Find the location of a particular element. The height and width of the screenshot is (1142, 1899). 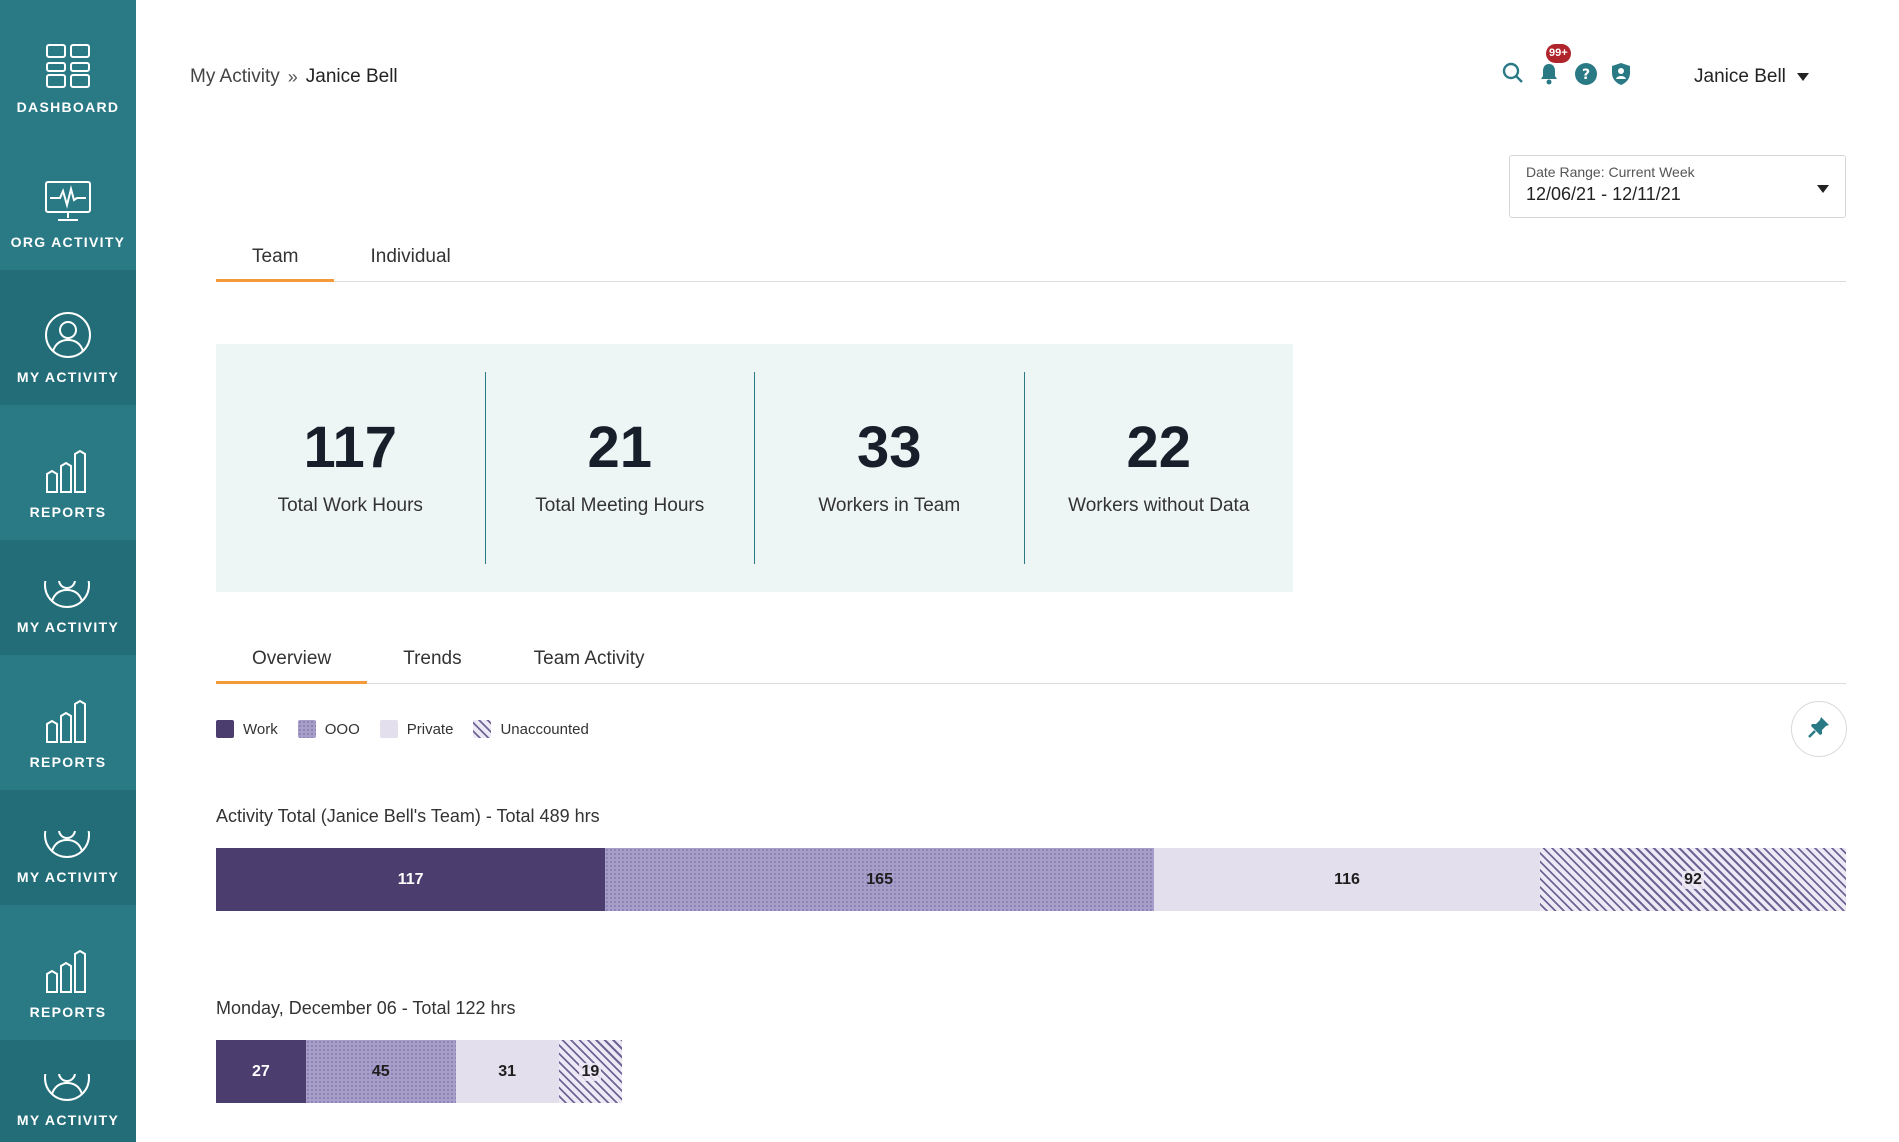

legend-item-unaccounted: Unaccounted is located at coordinates (531, 729).